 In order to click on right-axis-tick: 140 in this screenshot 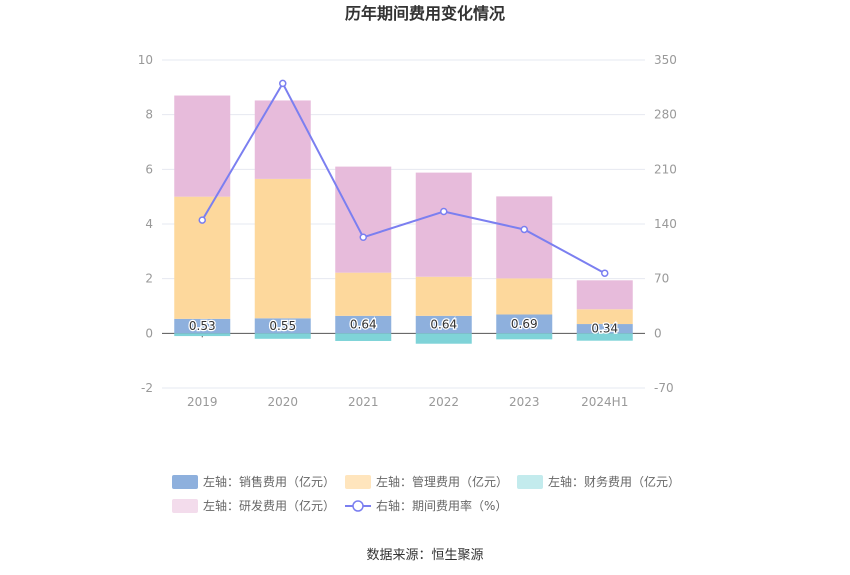, I will do `click(665, 224)`.